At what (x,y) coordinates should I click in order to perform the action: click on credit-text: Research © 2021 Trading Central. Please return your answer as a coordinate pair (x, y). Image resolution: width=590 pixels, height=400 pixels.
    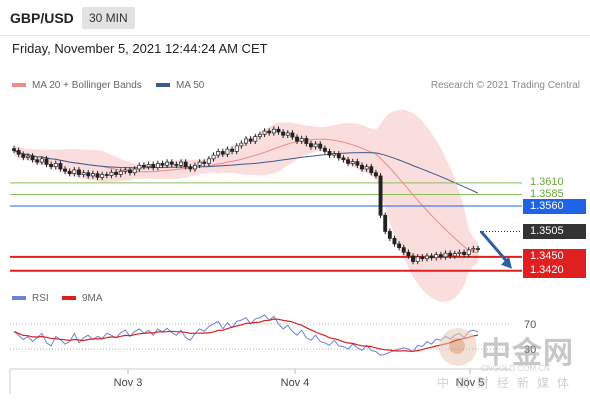
    Looking at the image, I should click on (505, 85).